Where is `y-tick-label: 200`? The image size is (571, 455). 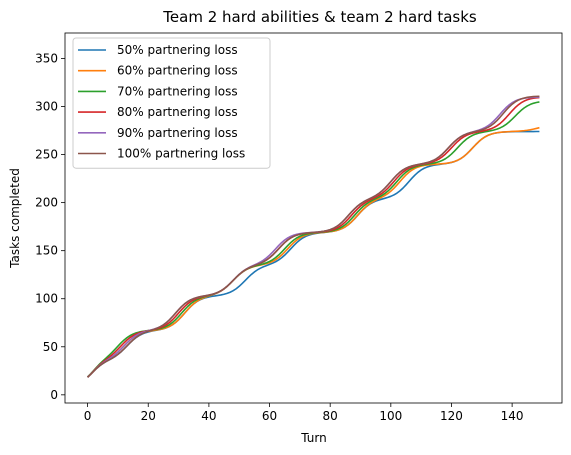
y-tick-label: 200 is located at coordinates (46, 203).